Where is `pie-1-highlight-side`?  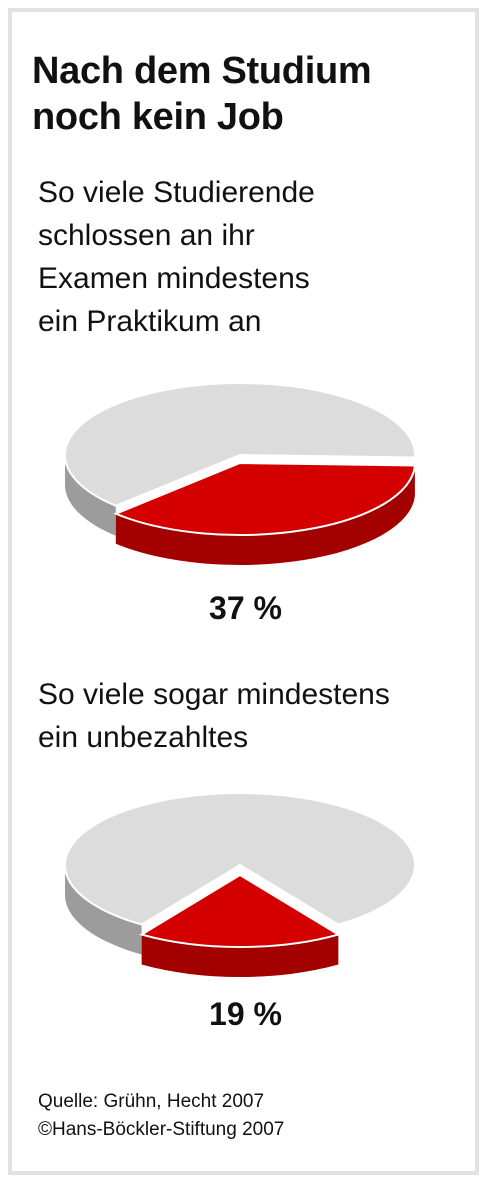
pie-1-highlight-side is located at coordinates (265, 515).